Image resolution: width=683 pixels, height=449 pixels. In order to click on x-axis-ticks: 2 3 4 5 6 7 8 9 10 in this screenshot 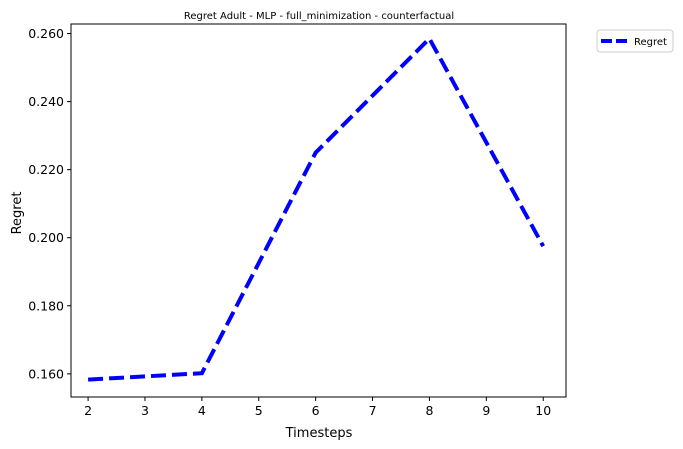, I will do `click(317, 407)`.